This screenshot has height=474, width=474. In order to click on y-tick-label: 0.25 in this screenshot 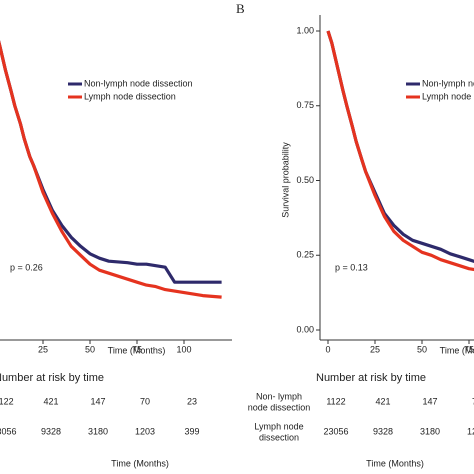, I will do `click(305, 255)`.